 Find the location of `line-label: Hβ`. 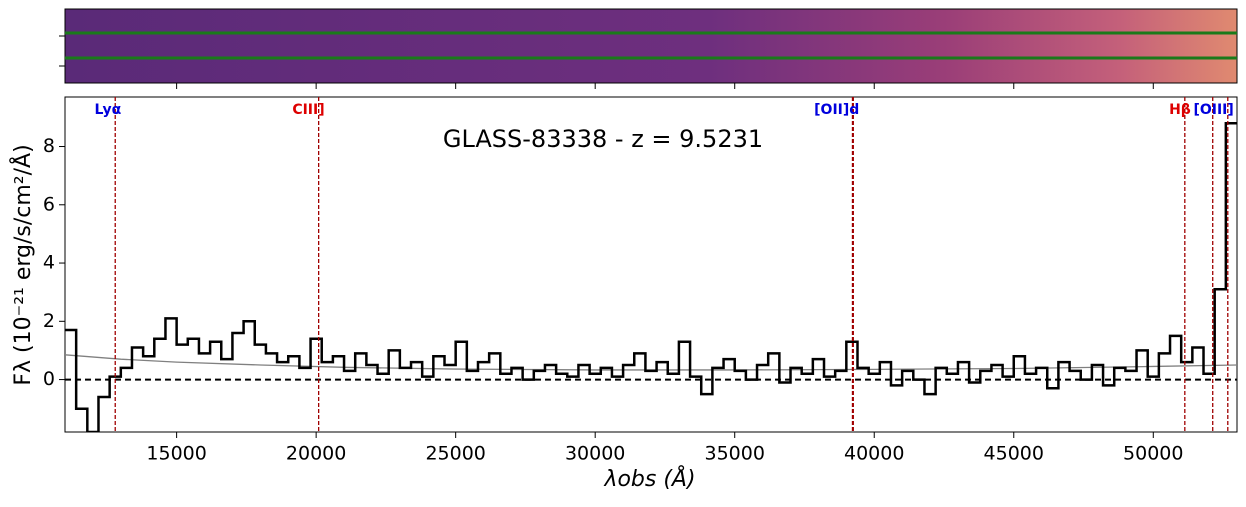

line-label: Hβ is located at coordinates (1180, 110).